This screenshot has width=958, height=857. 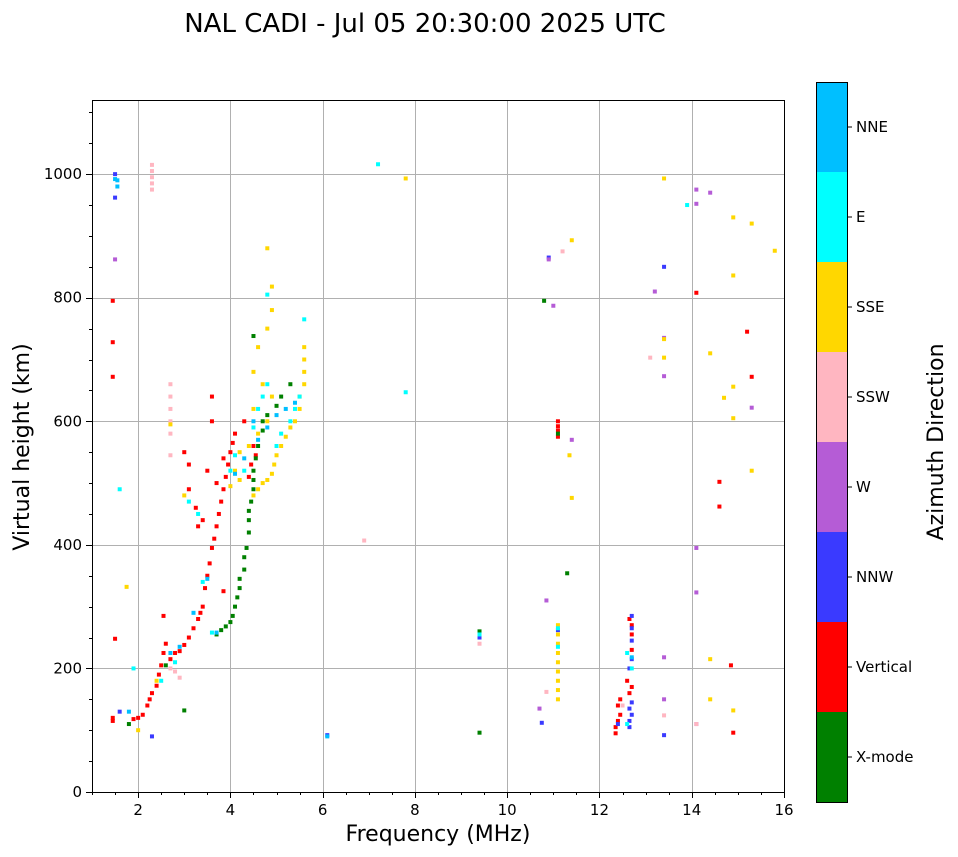 I want to click on colorbar: X-mode Vertical NNW W SSW SSE E NNE, so click(x=864, y=442).